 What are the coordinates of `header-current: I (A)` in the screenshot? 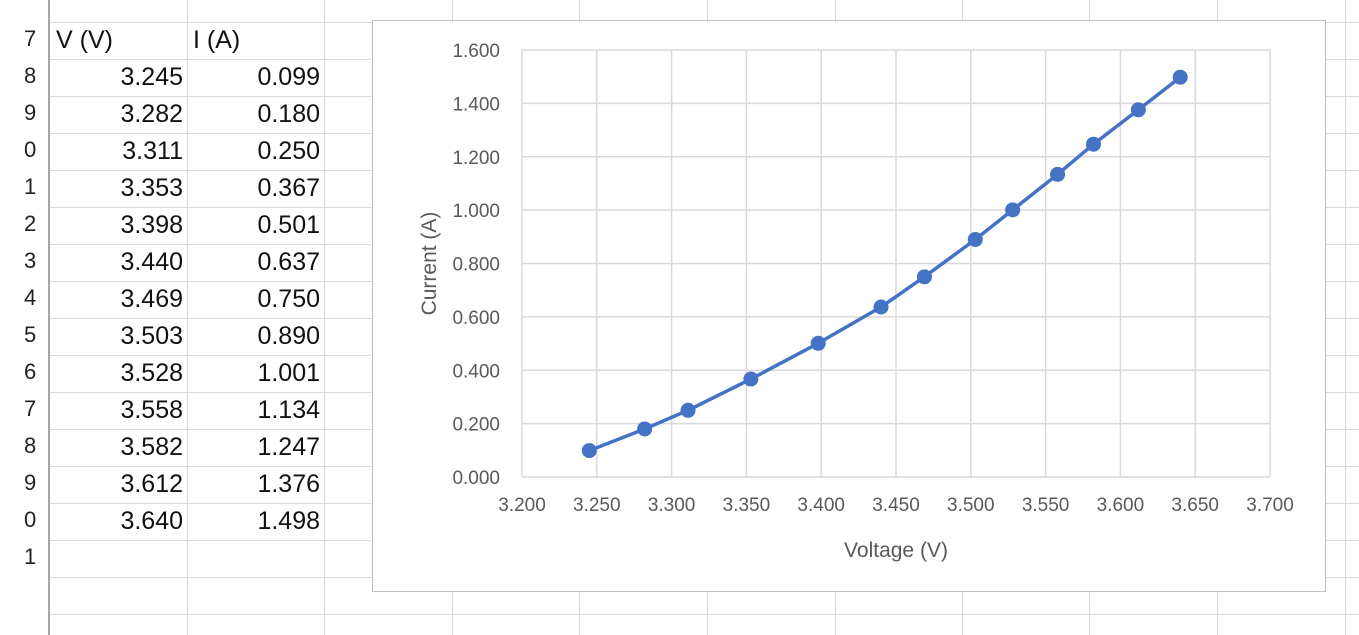 It's located at (217, 40).